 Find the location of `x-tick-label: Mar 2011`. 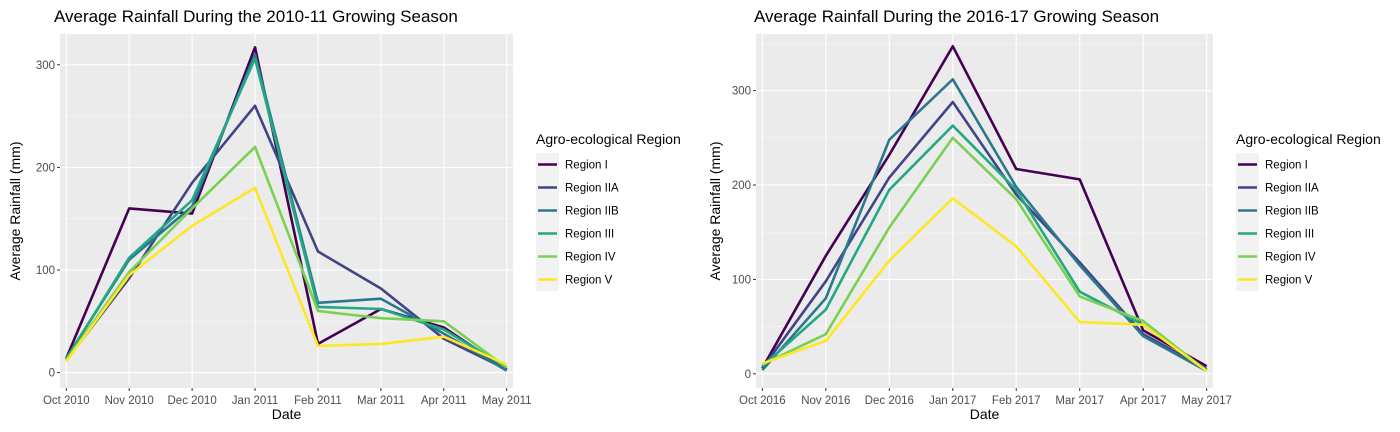

x-tick-label: Mar 2011 is located at coordinates (381, 401).